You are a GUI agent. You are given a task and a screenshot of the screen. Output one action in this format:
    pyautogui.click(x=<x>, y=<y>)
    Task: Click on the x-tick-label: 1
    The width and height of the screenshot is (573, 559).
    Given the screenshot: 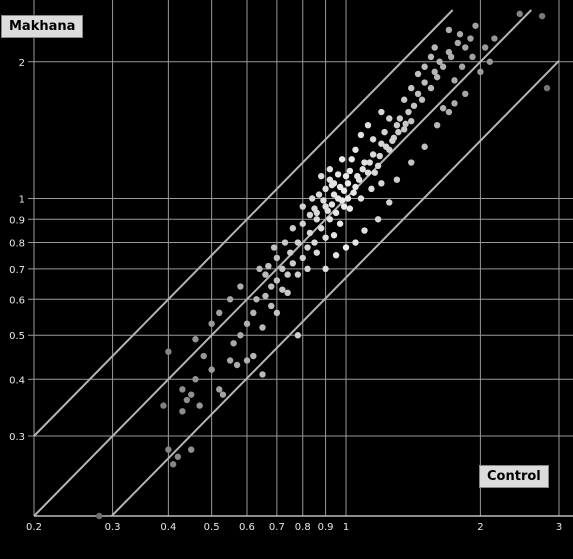 What is the action you would take?
    pyautogui.click(x=346, y=527)
    